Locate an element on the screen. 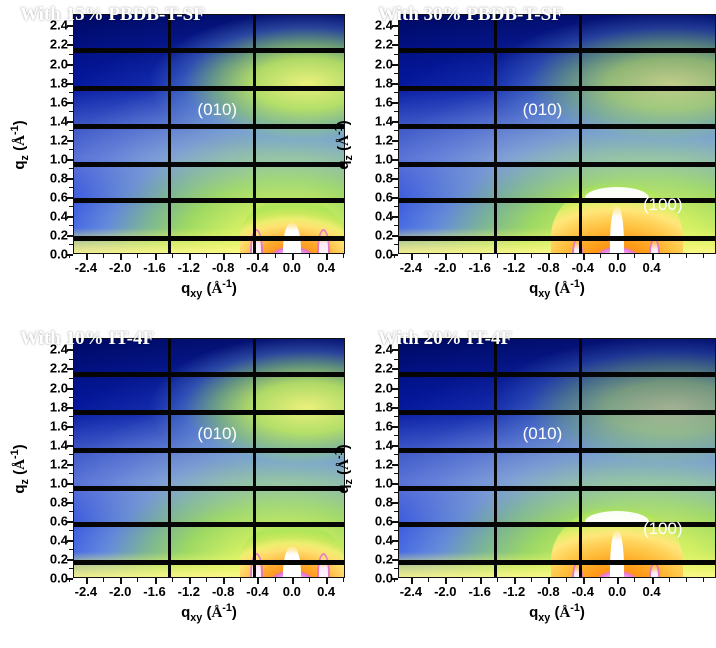 The image size is (716, 648). axis-title-symbol: qz is located at coordinates (345, 162).